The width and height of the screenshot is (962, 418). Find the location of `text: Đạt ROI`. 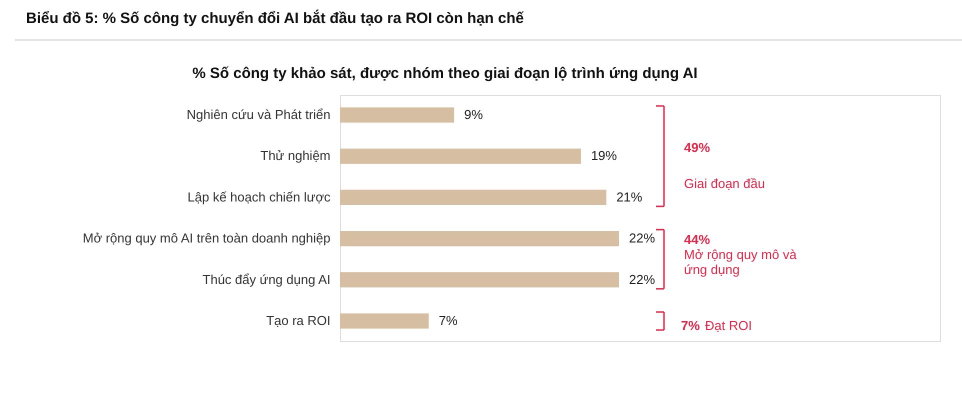

text: Đạt ROI is located at coordinates (728, 325).